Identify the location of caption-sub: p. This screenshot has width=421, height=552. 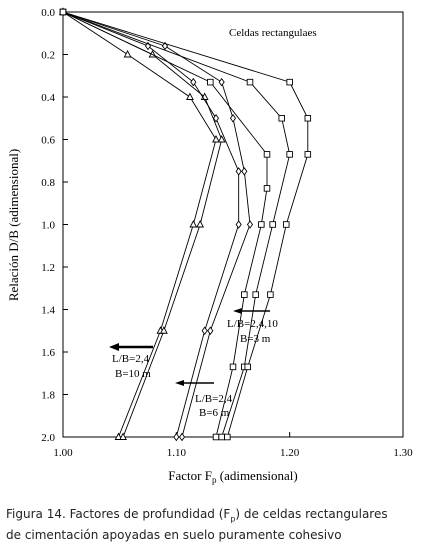
(233, 519).